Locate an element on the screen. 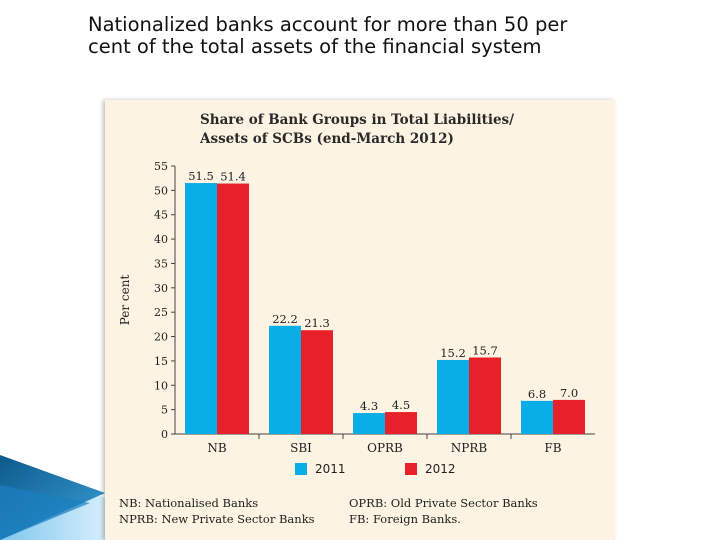 The width and height of the screenshot is (720, 540). legend-swatch-2012 is located at coordinates (411, 469).